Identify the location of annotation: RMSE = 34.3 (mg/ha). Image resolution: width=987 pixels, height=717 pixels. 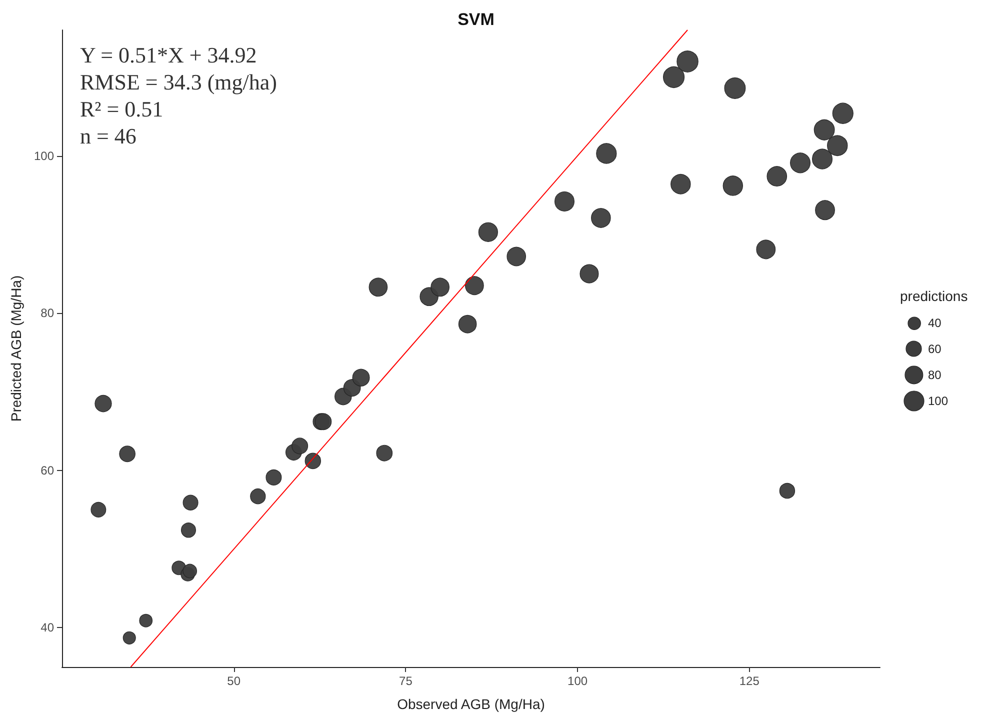
(178, 82).